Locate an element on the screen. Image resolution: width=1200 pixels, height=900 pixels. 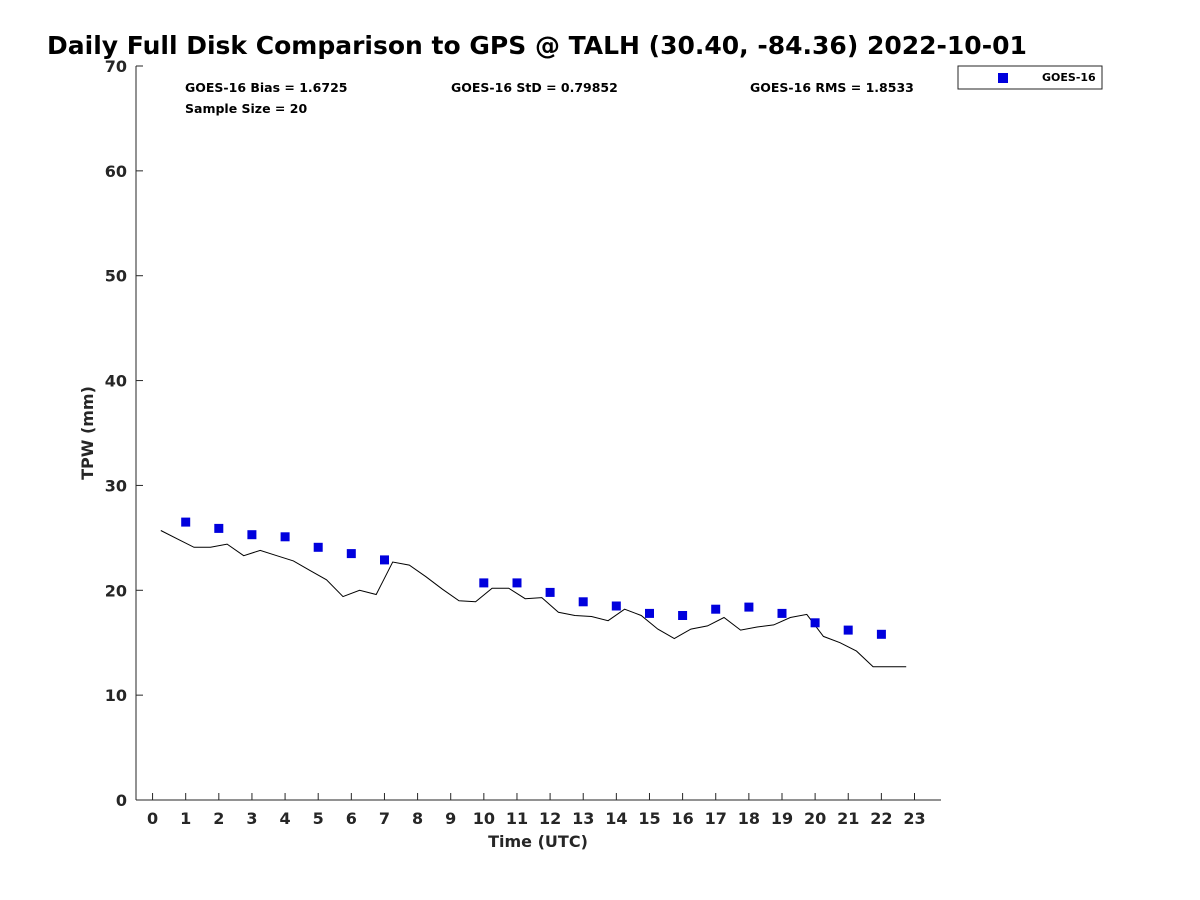
x-tick-label: 3 is located at coordinates (251, 818).